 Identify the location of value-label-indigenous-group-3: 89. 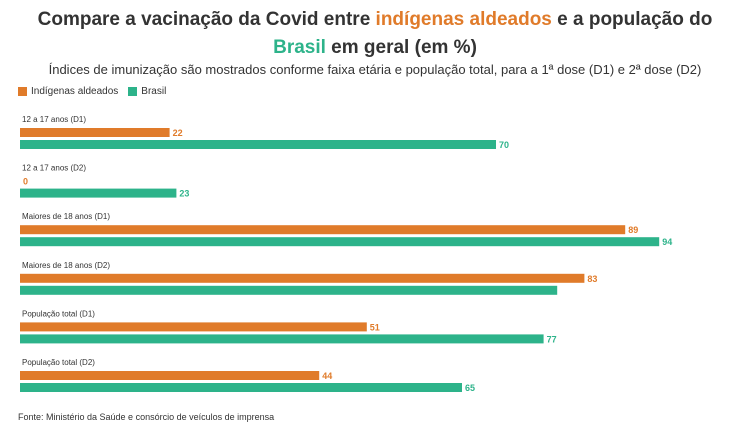
(633, 230).